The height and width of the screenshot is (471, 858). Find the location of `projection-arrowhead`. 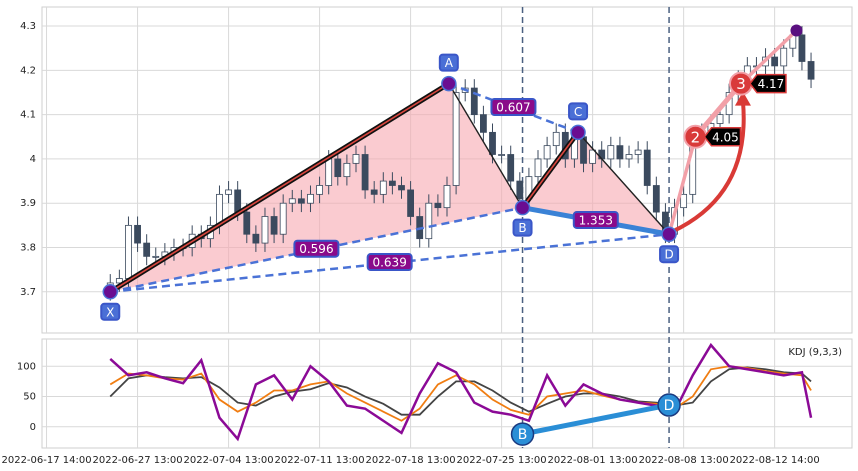

projection-arrowhead is located at coordinates (742, 98).